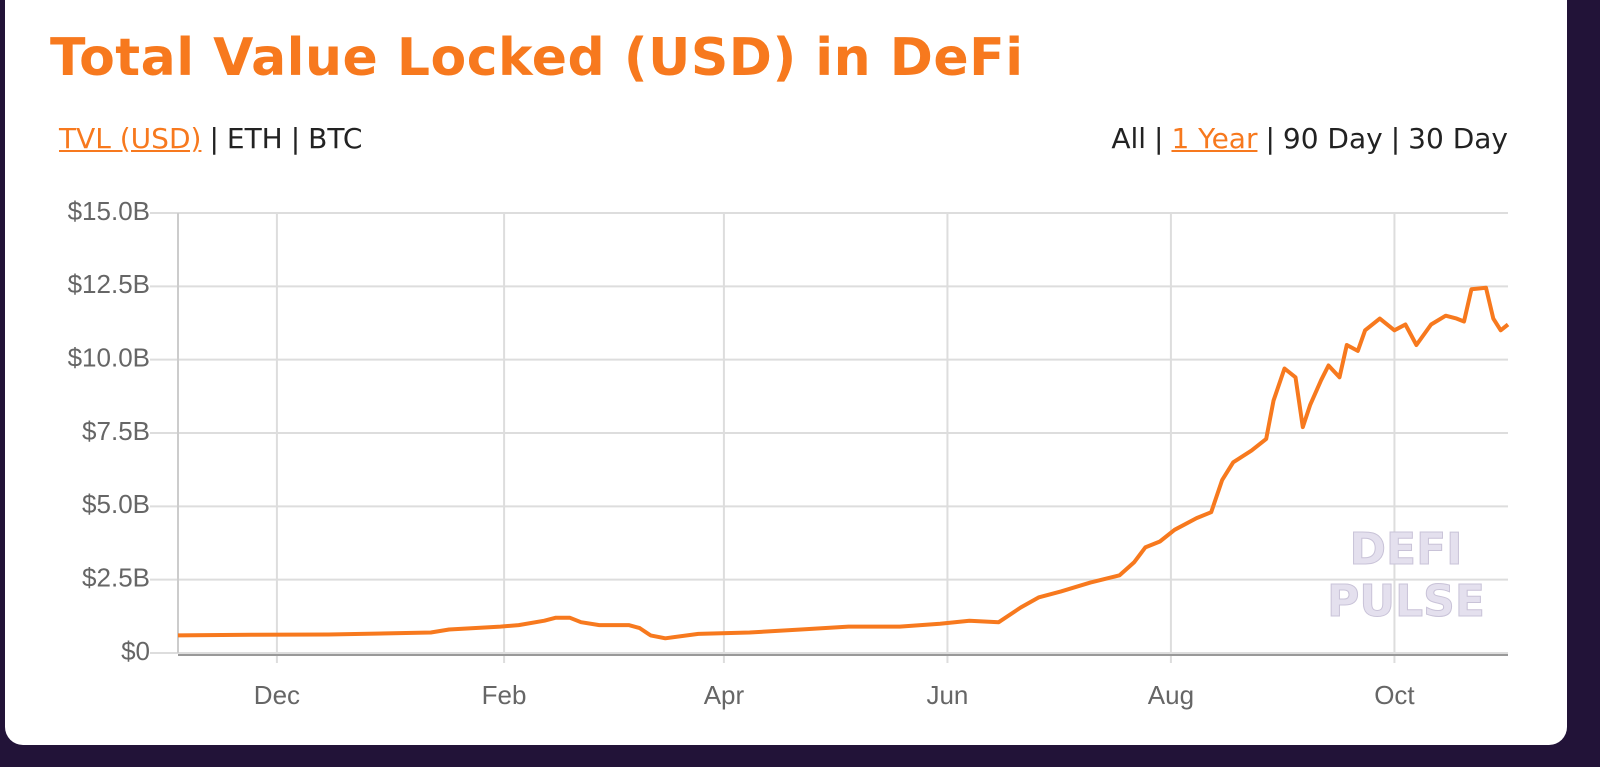 Image resolution: width=1600 pixels, height=767 pixels. Describe the element at coordinates (277, 695) in the screenshot. I see `x-tick-label: Dec` at that location.